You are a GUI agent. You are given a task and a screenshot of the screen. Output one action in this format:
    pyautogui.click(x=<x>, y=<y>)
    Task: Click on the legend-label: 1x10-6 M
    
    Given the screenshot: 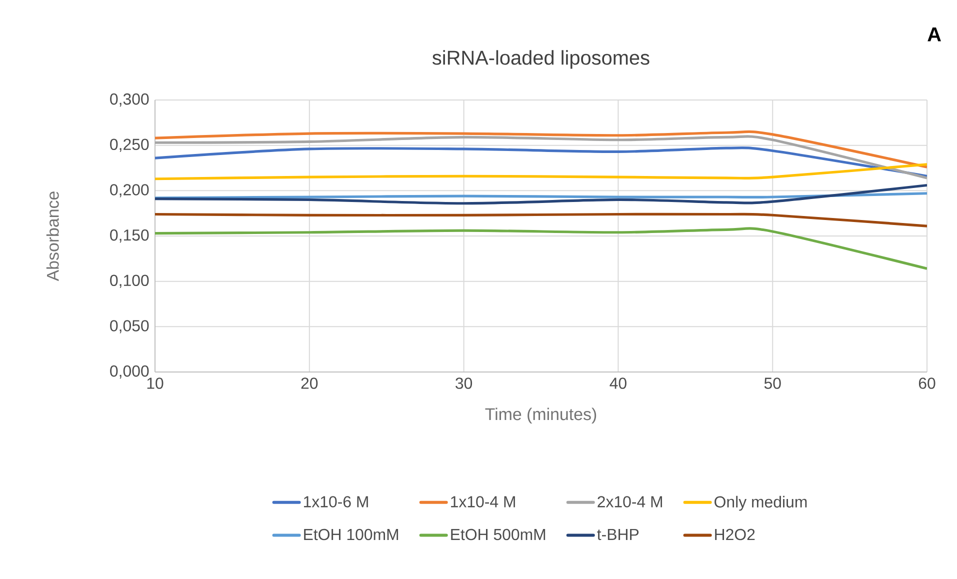 What is the action you would take?
    pyautogui.click(x=336, y=502)
    